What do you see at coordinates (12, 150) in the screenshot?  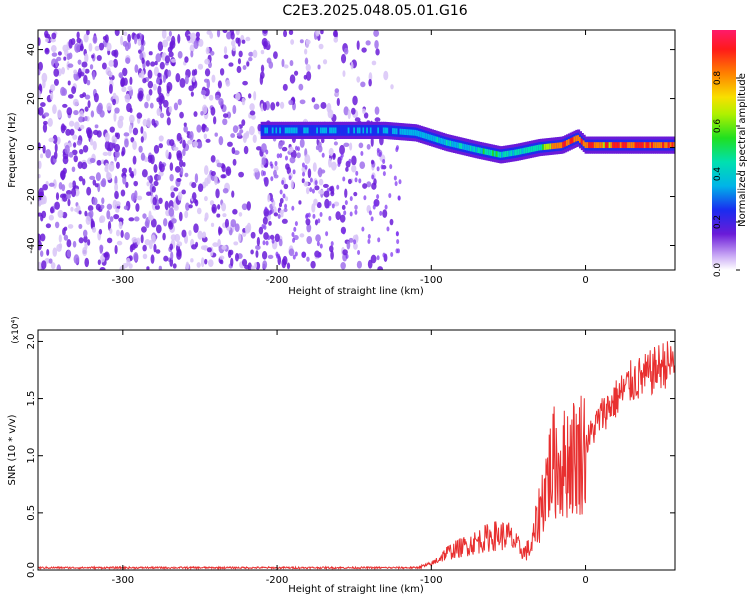 I see `spectrogram-y-label: Frequency (Hz)` at bounding box center [12, 150].